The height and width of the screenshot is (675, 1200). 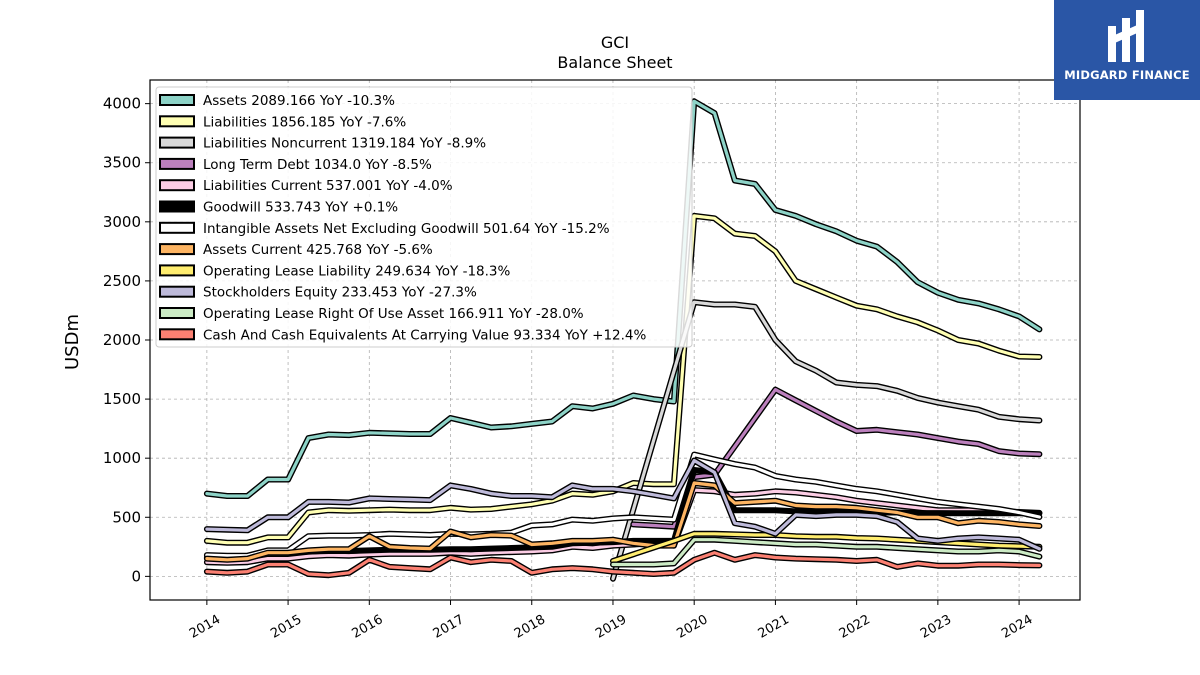 What do you see at coordinates (611, 627) in the screenshot?
I see `x-tick-label: 2019` at bounding box center [611, 627].